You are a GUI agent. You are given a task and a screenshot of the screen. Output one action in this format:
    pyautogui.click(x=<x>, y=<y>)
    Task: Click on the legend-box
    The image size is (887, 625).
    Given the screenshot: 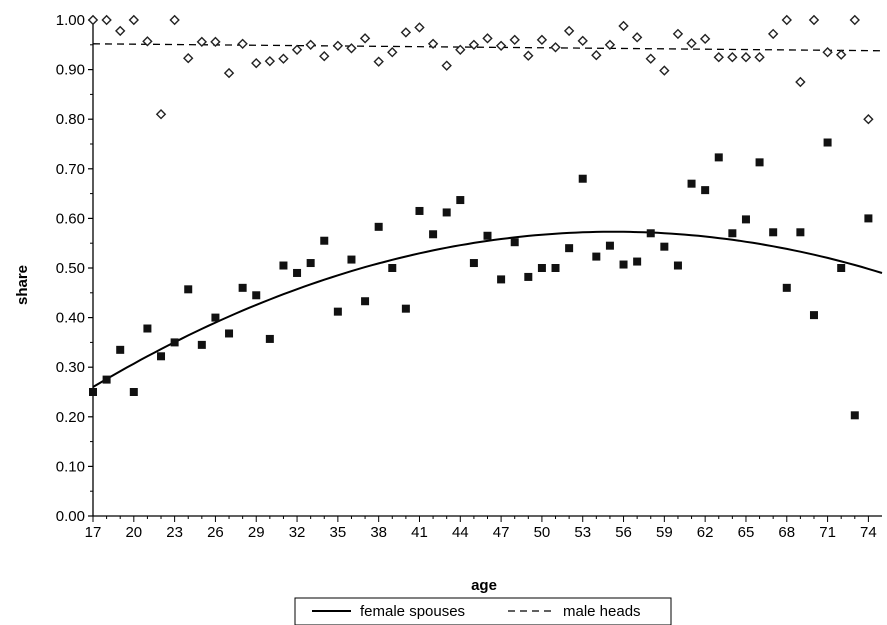 What is the action you would take?
    pyautogui.click(x=483, y=611)
    